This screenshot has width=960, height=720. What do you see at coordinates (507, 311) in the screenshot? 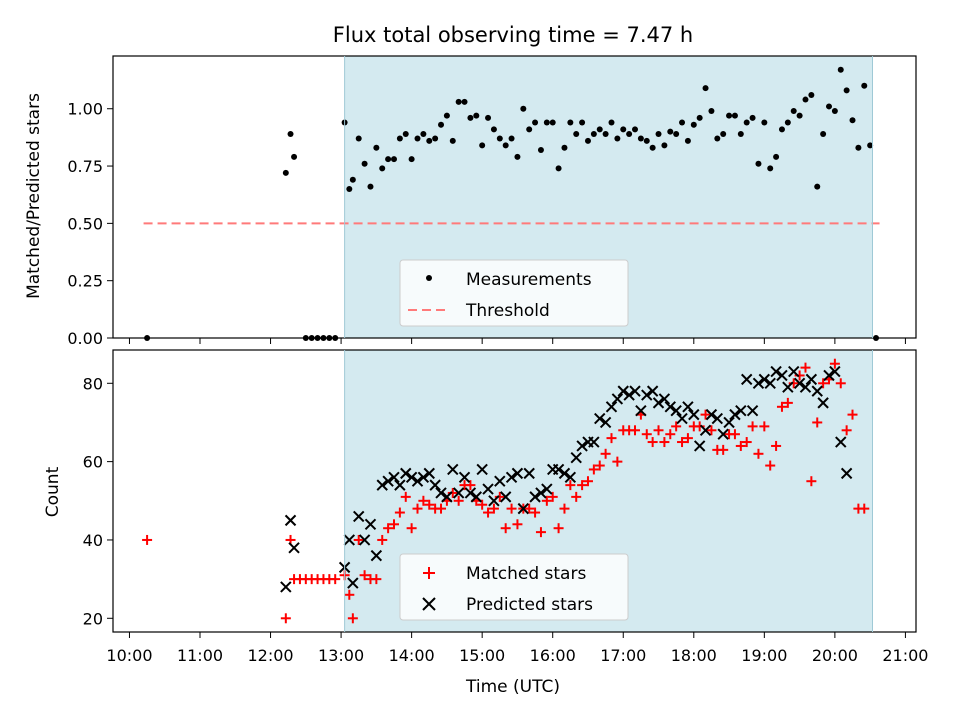
I see `legend-label: Threshold` at bounding box center [507, 311].